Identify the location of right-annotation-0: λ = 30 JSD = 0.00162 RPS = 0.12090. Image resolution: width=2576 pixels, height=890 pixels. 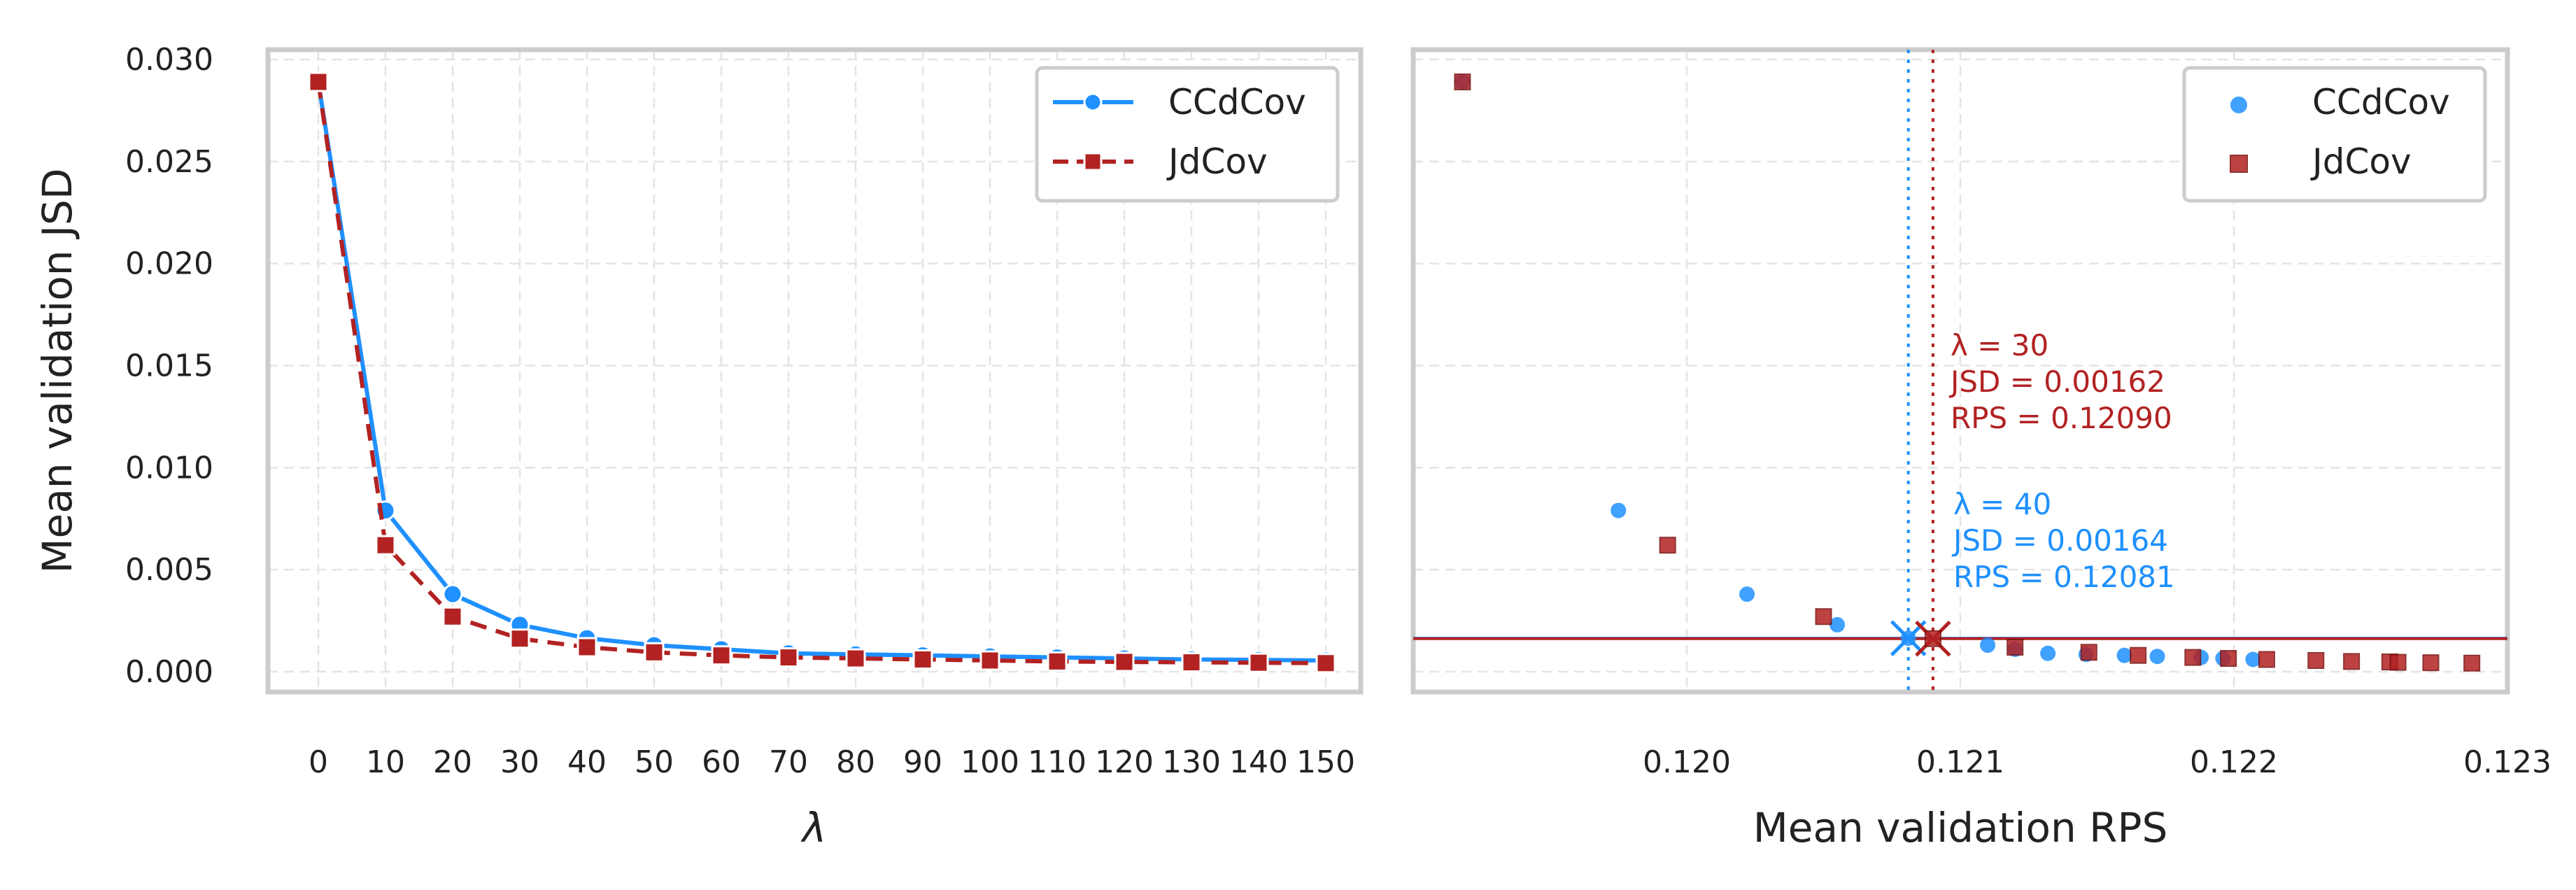
(2060, 382).